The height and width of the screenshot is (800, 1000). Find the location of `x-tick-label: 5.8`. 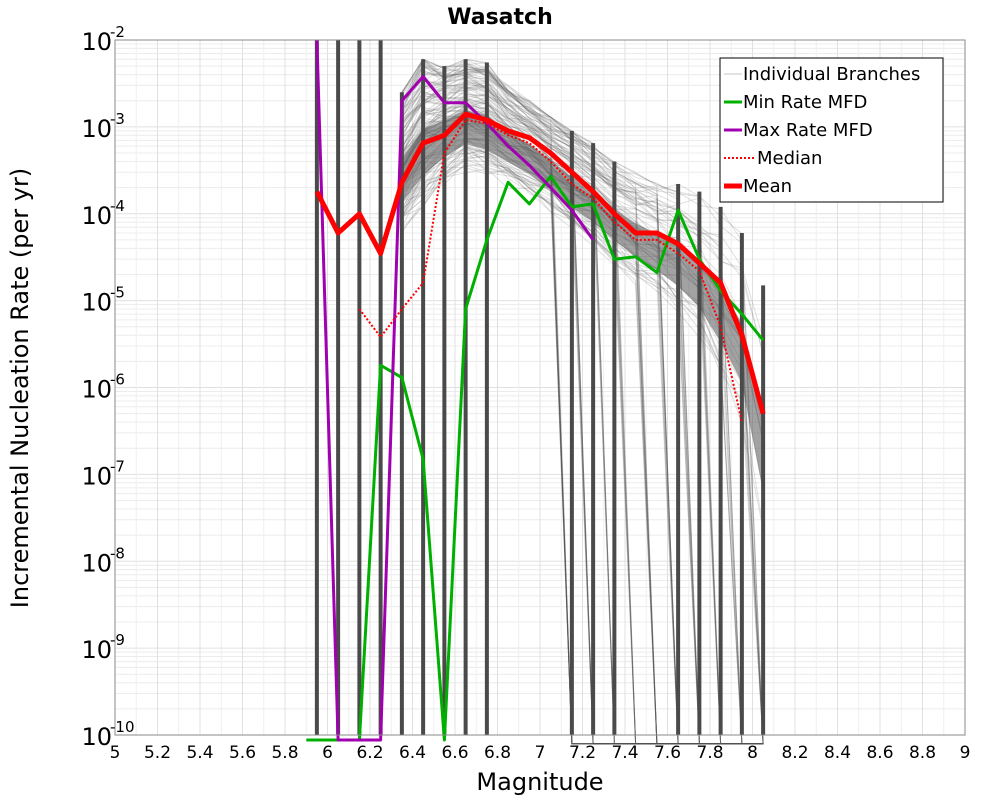

x-tick-label: 5.8 is located at coordinates (284, 753).